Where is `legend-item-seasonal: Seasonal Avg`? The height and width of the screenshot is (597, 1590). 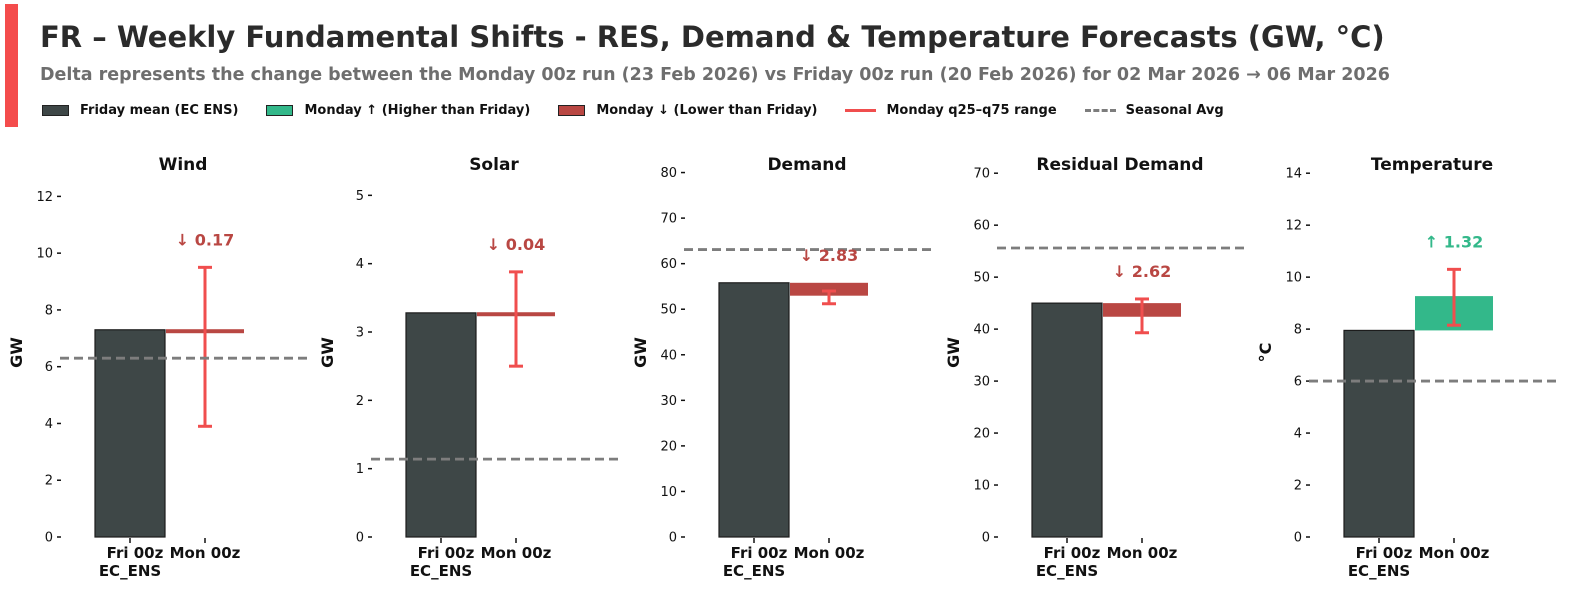
legend-item-seasonal: Seasonal Avg is located at coordinates (1154, 110).